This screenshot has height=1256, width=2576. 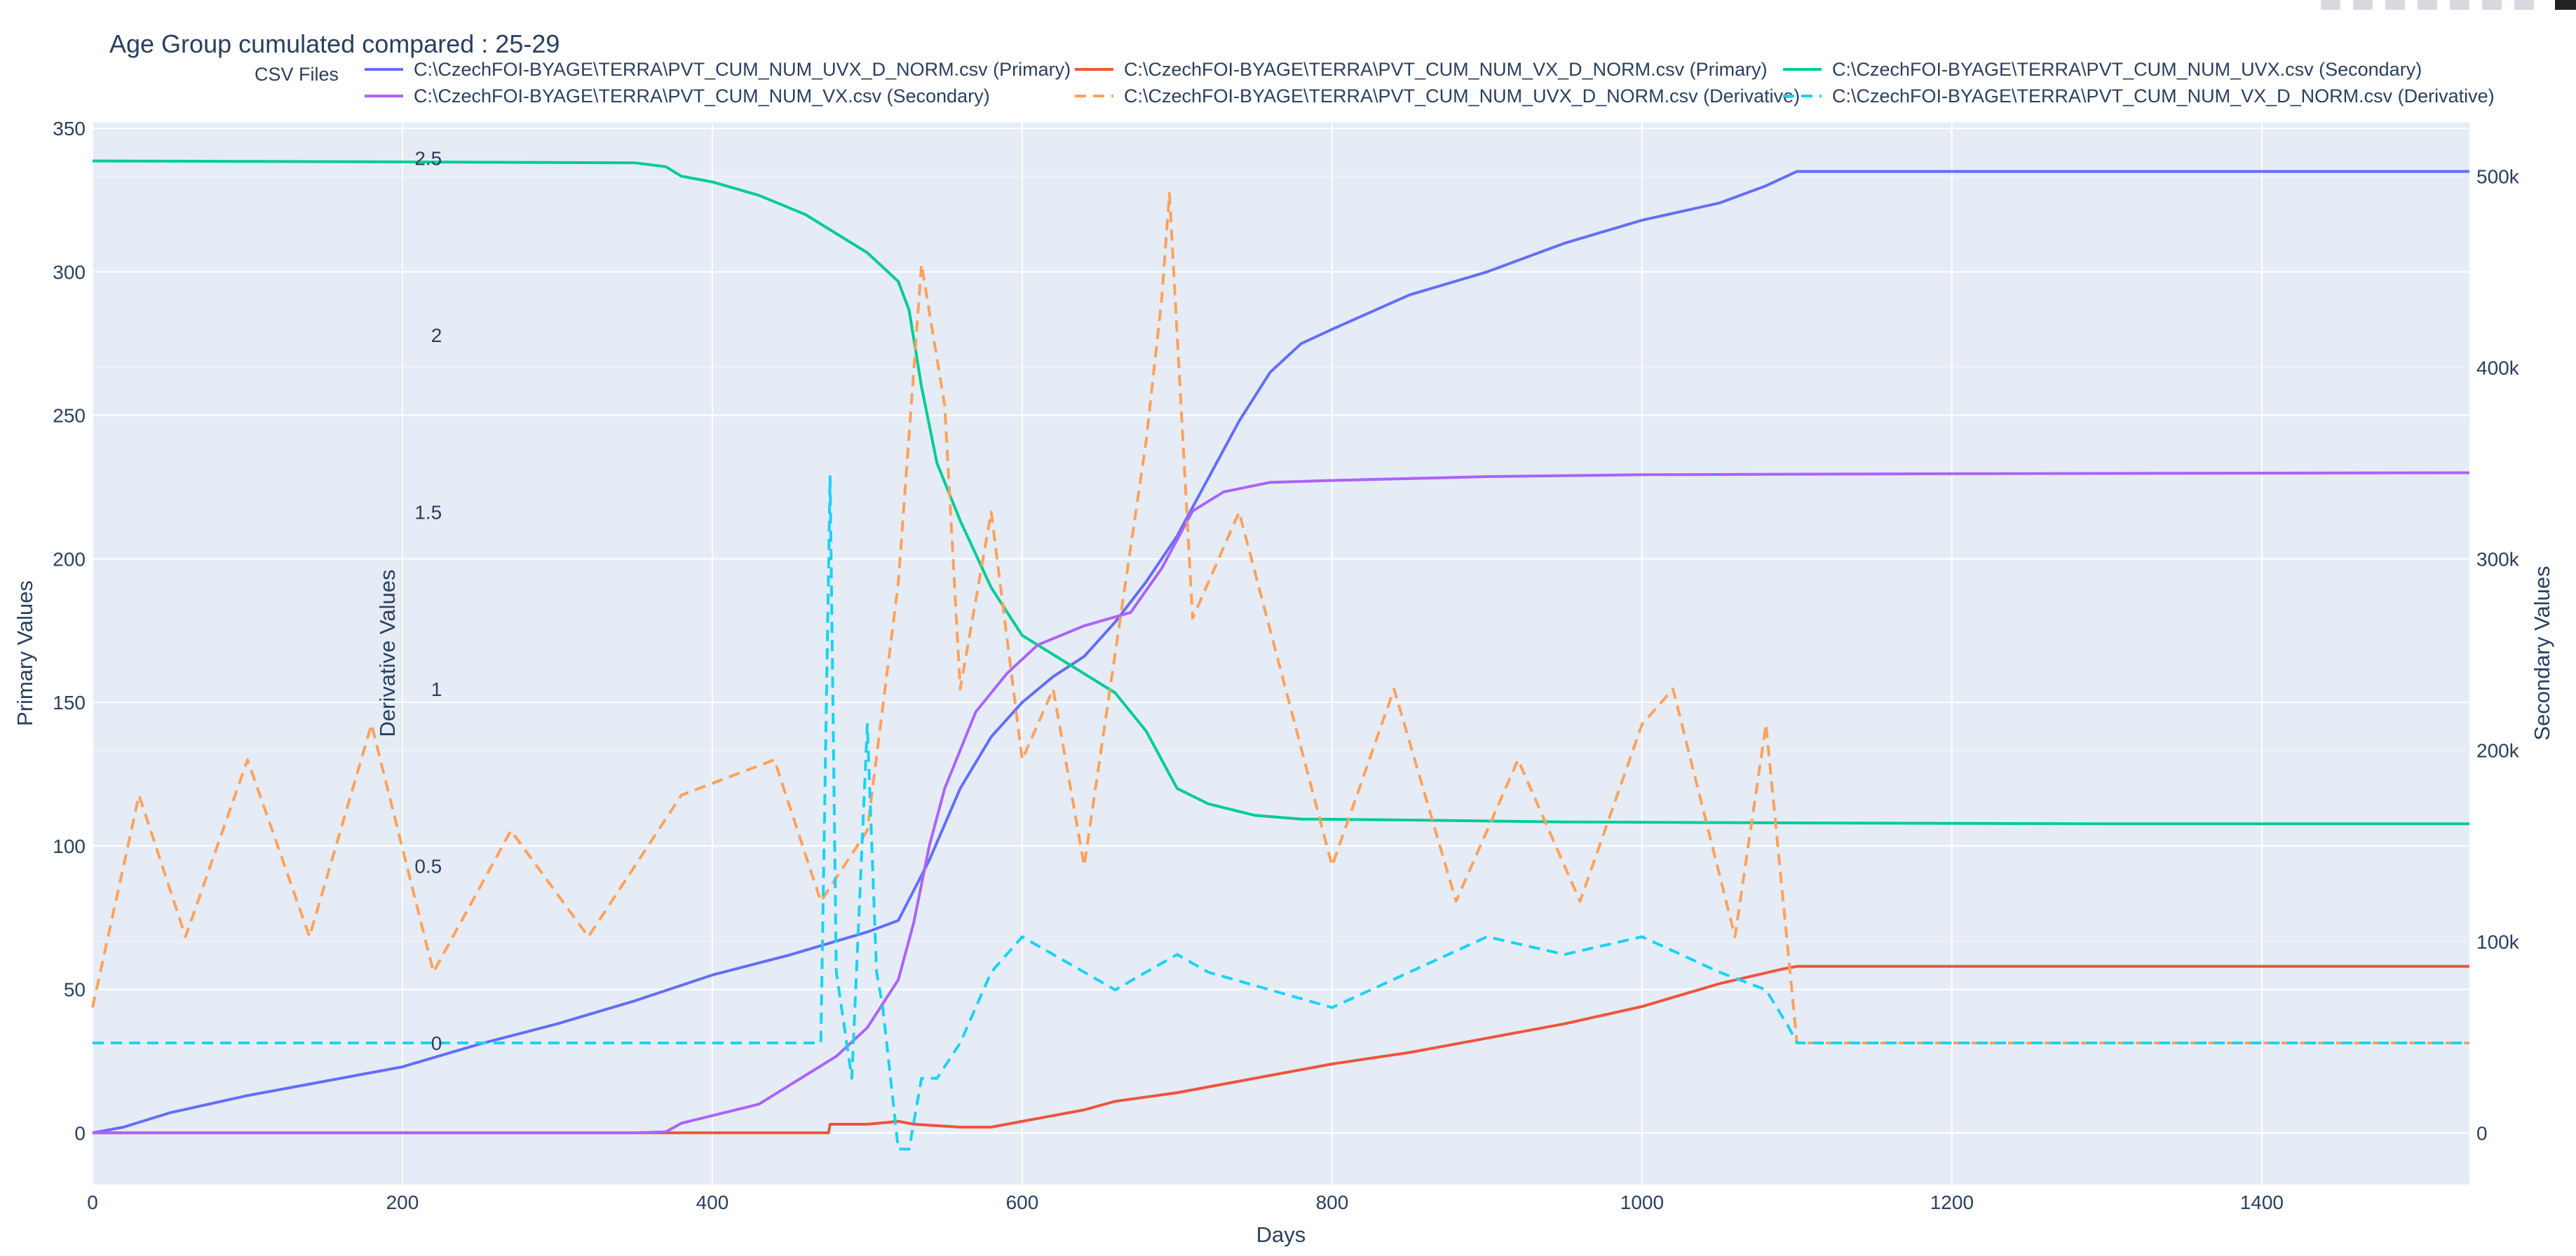 What do you see at coordinates (2498, 367) in the screenshot?
I see `y-secondary-tick-label: 400k` at bounding box center [2498, 367].